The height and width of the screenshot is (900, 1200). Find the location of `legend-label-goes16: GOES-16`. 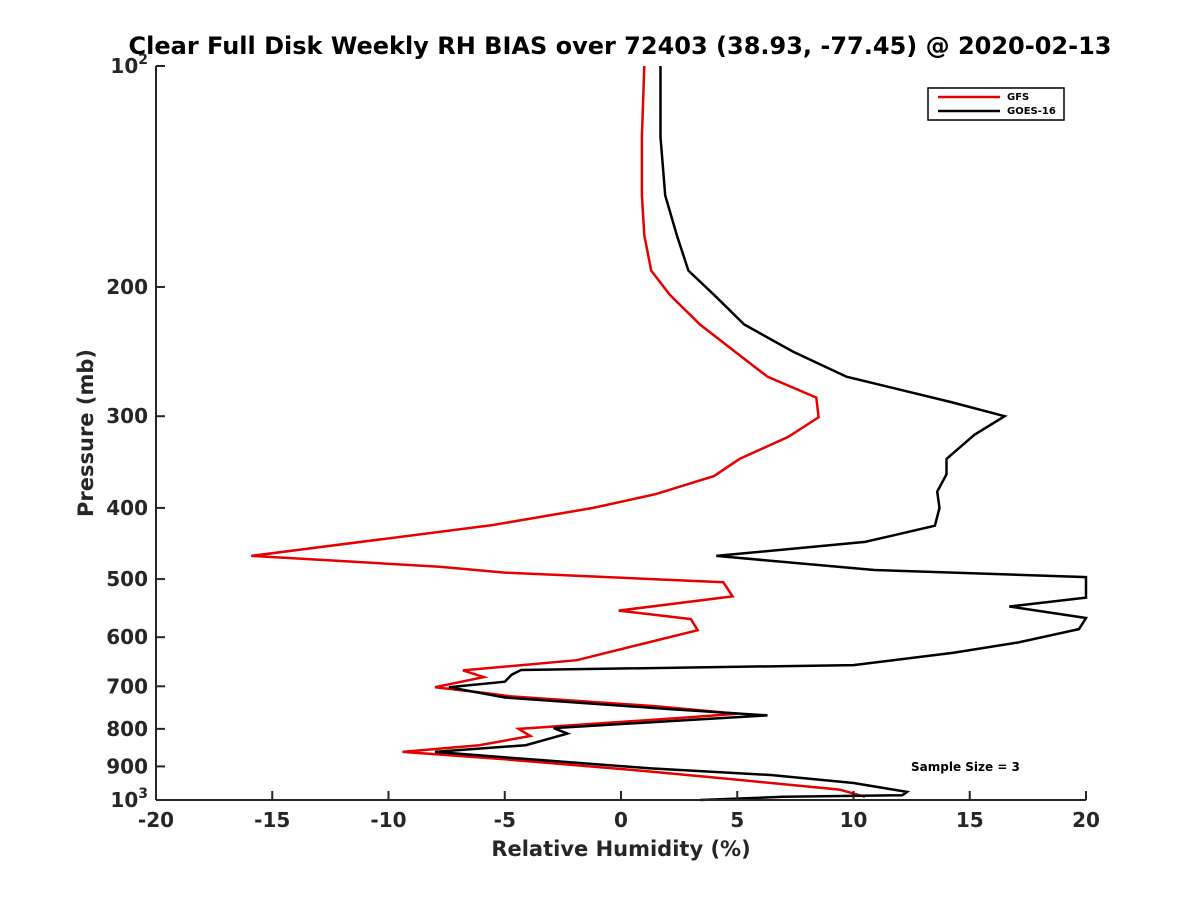

legend-label-goes16: GOES-16 is located at coordinates (1031, 111).